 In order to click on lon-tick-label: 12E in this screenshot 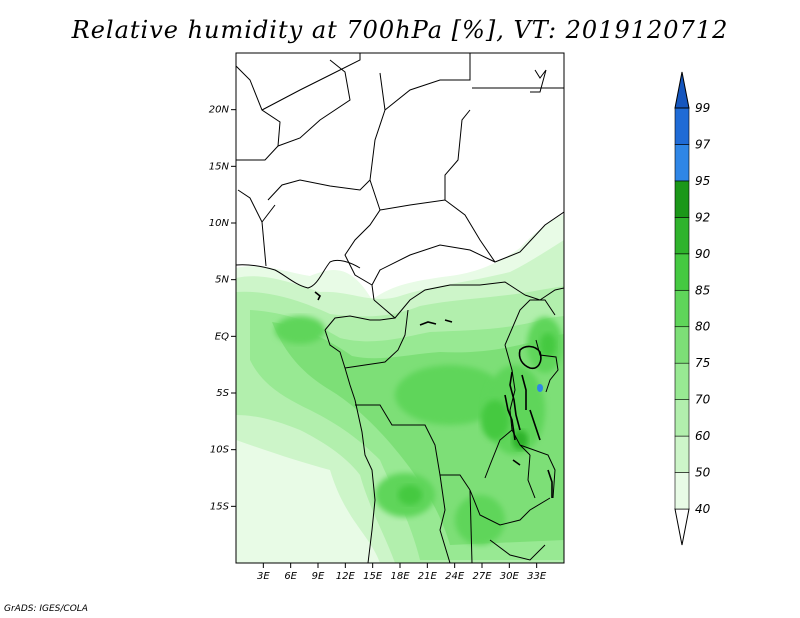, I will do `click(346, 576)`.